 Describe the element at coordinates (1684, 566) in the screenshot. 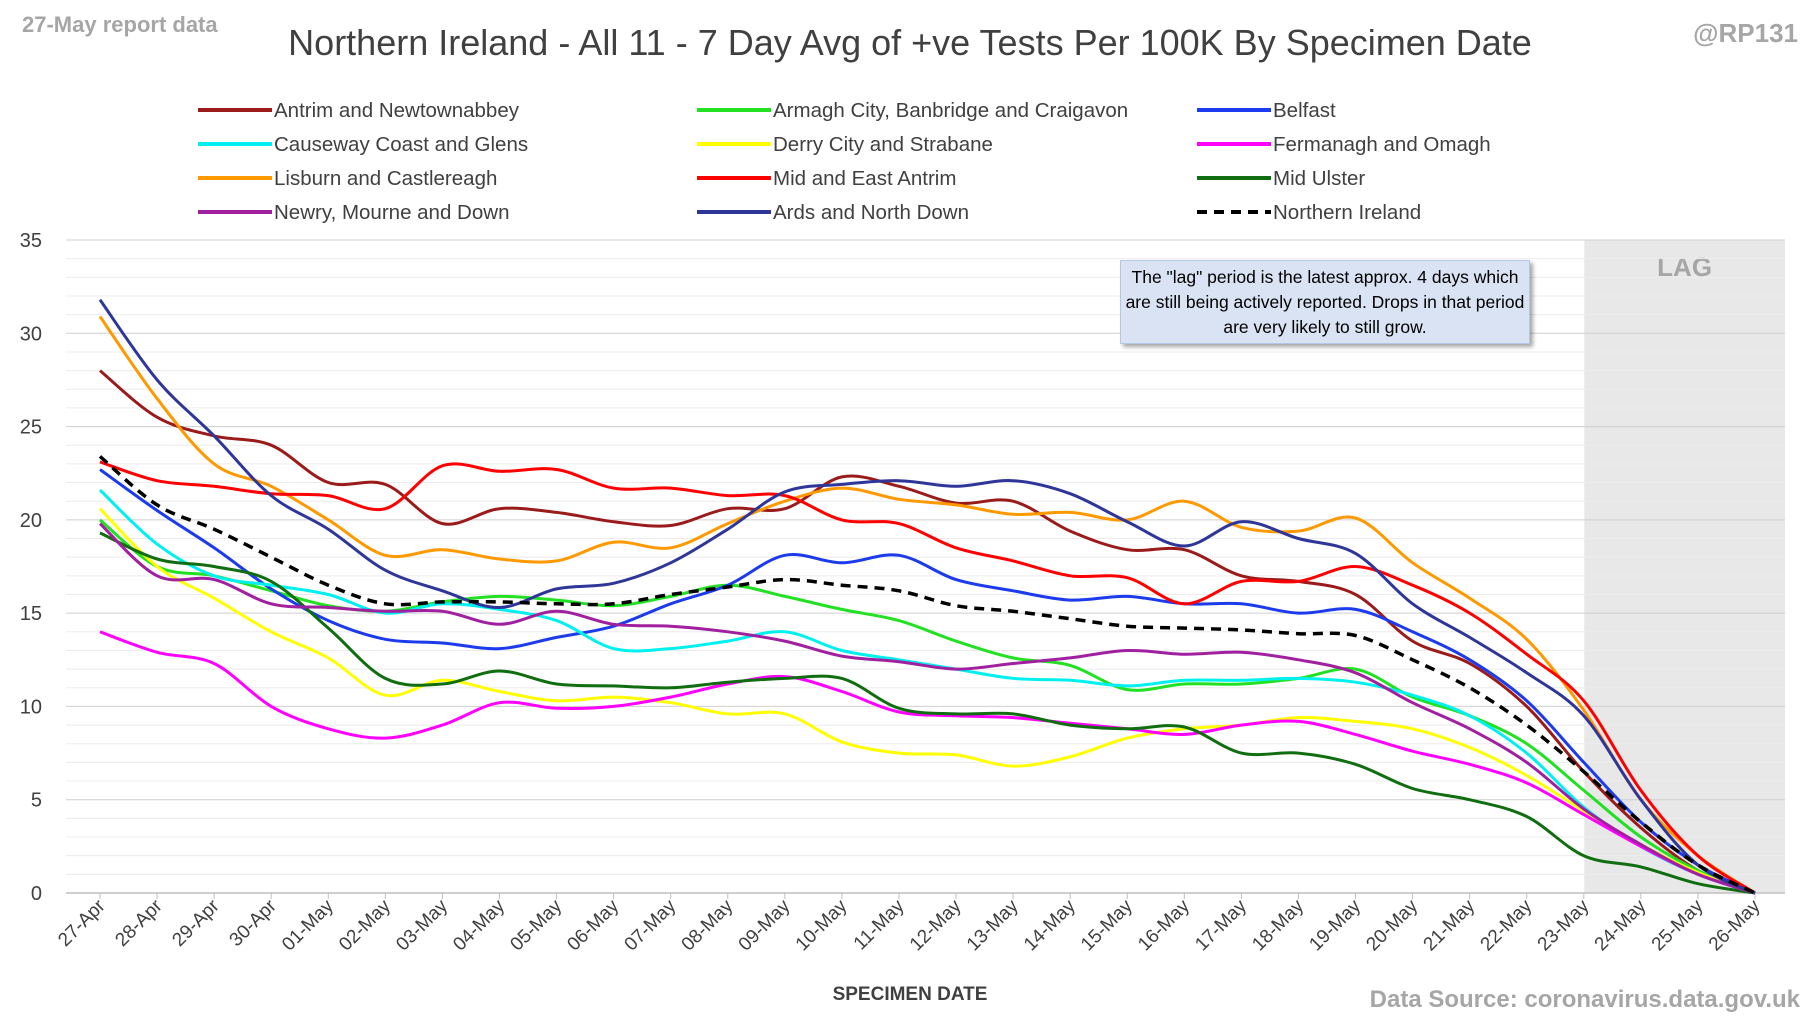

I see `lag-region` at that location.